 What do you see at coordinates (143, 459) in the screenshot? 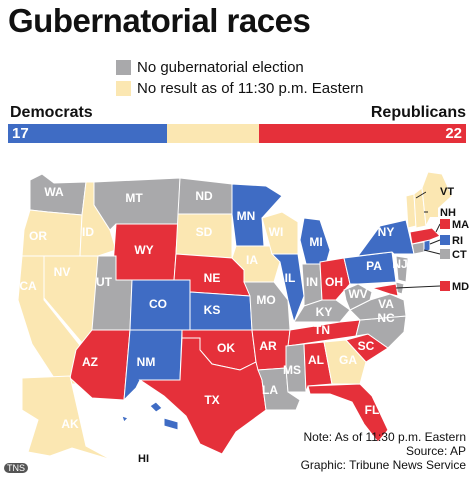
I see `state-label-HI: HI` at bounding box center [143, 459].